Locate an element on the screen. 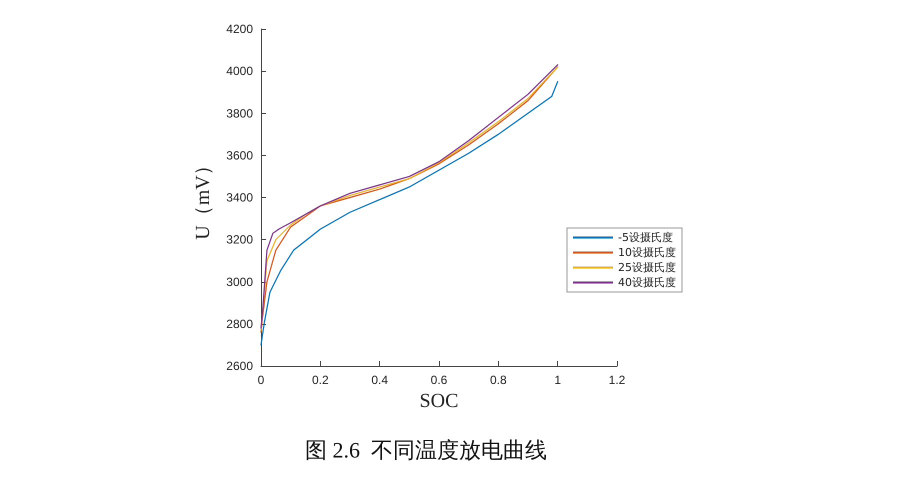 Image resolution: width=907 pixels, height=486 pixels. x-tick-label: 1.2 is located at coordinates (617, 380).